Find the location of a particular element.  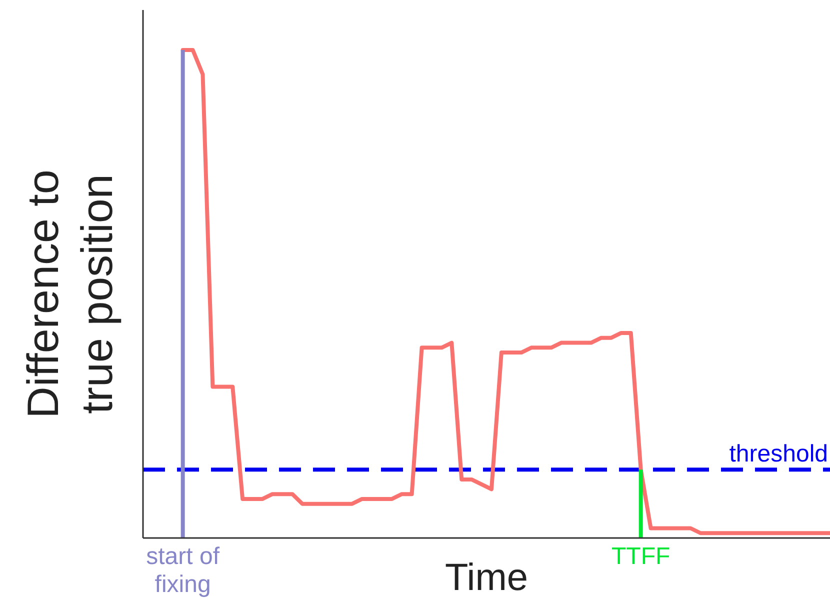

x-tick-label: start of fixing is located at coordinates (183, 570).